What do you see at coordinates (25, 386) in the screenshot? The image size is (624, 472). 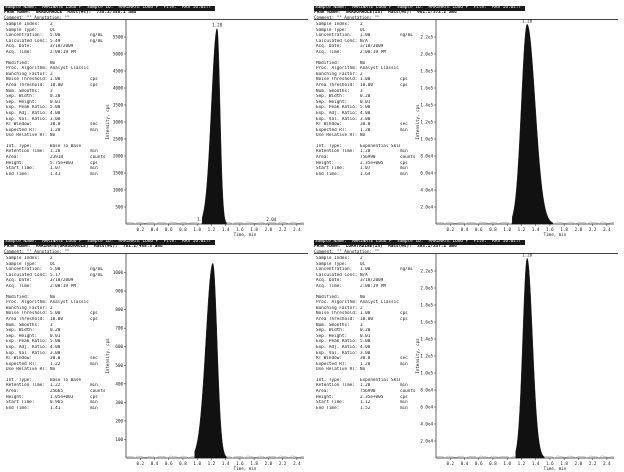 I see `peak-result-label: Retention Time:` at bounding box center [25, 386].